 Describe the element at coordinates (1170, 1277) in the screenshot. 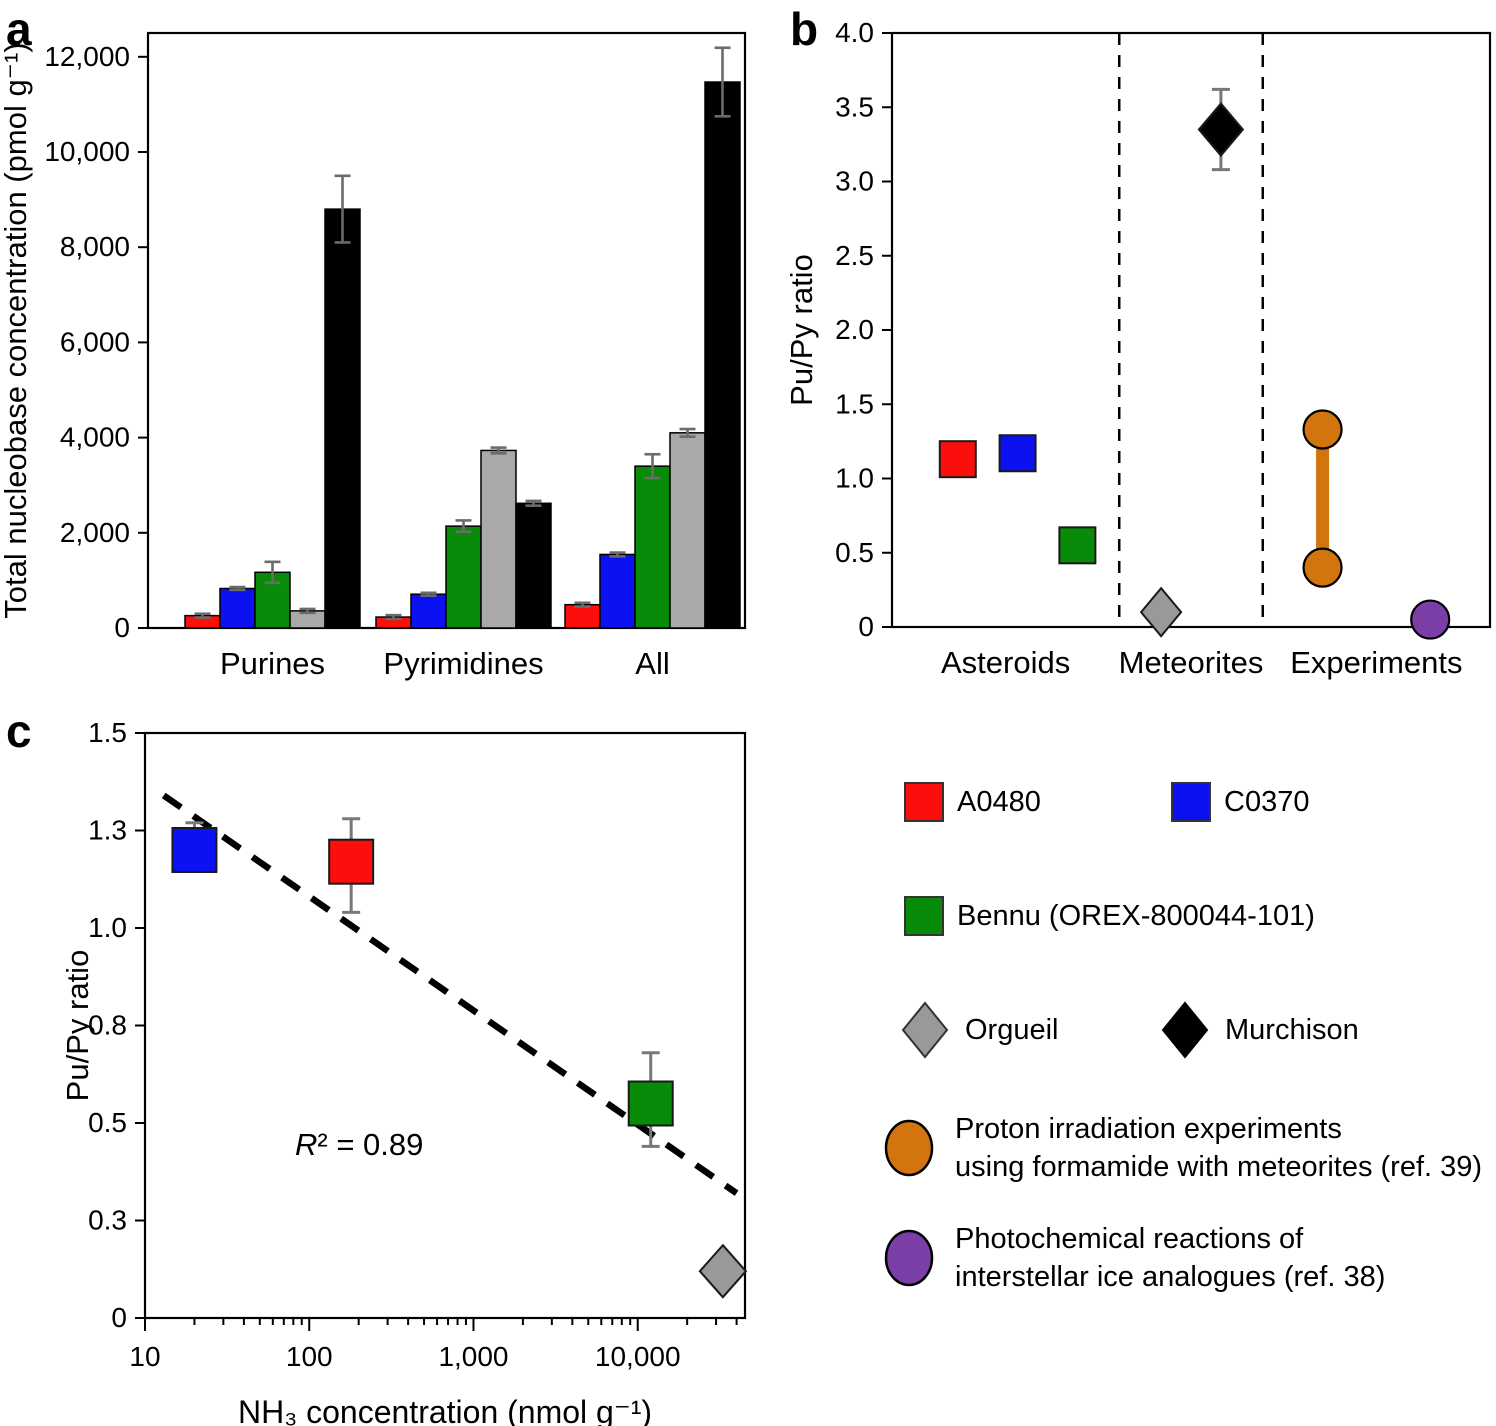

I see `legend-label-photochemical-line2: interstellar ice analogues (ref. 38)` at that location.